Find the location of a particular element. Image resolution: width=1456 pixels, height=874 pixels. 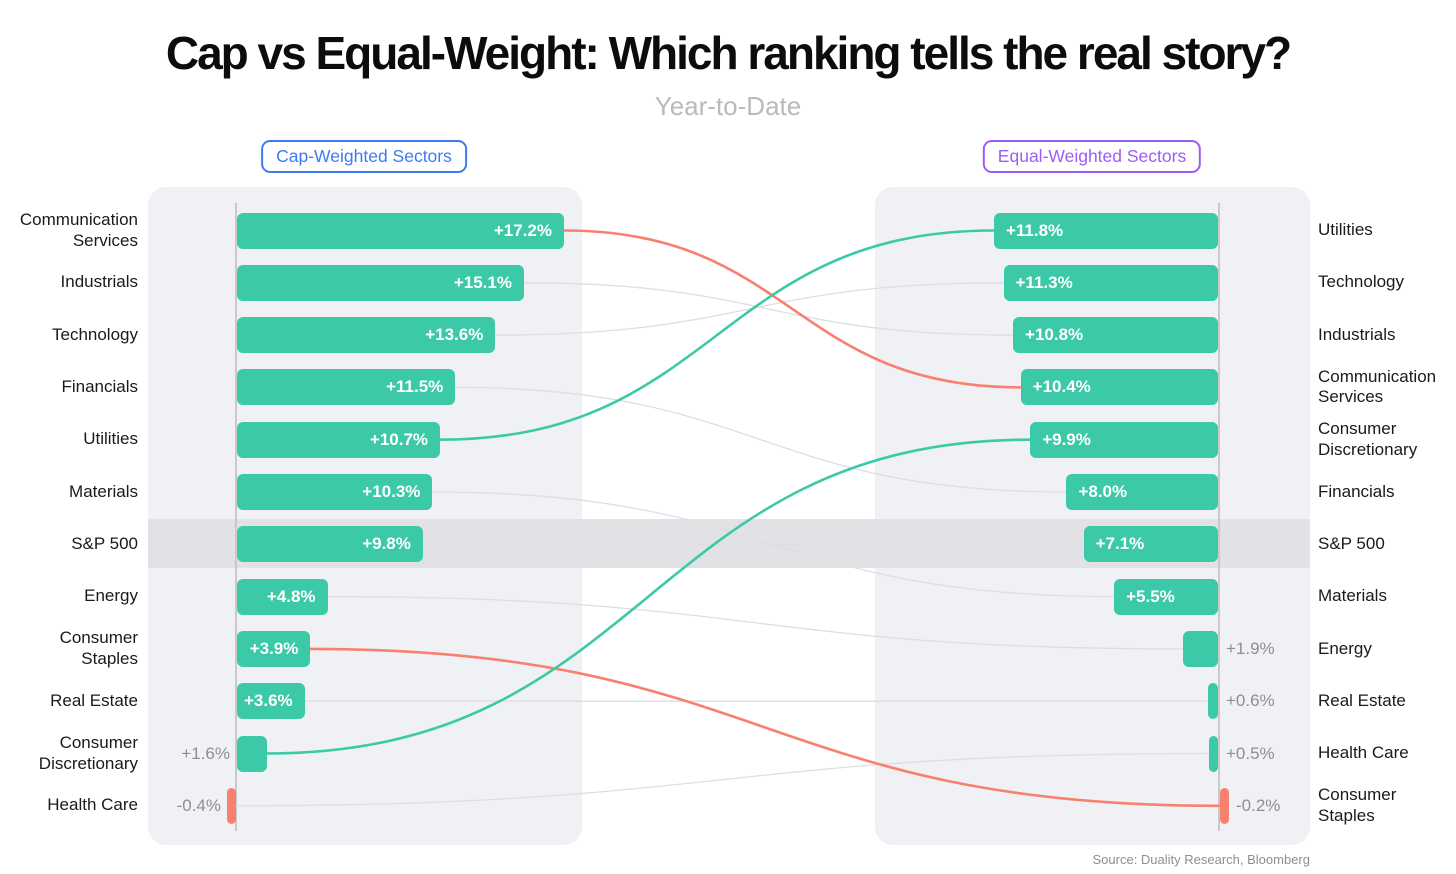

connector-consumer-staples is located at coordinates (765, 727).